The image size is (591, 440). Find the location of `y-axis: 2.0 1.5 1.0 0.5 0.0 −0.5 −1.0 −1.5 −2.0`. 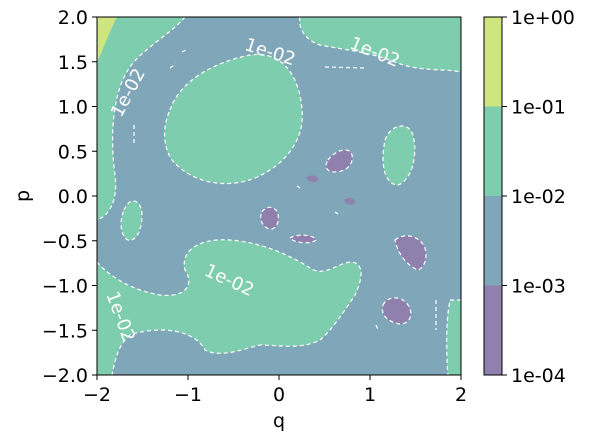

y-axis: 2.0 1.5 1.0 0.5 0.0 −0.5 −1.0 −1.5 −2.0 is located at coordinates (69, 197).